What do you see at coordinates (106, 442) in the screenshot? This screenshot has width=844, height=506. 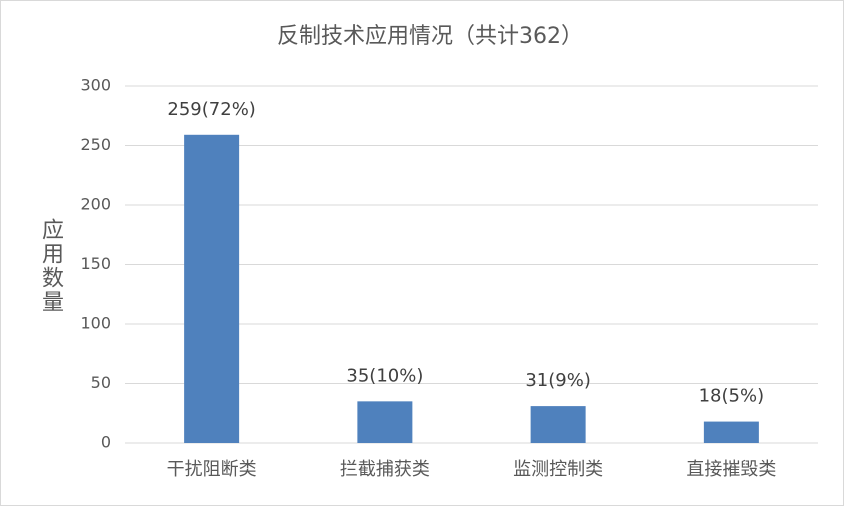 I see `y-tick-label: 0` at bounding box center [106, 442].